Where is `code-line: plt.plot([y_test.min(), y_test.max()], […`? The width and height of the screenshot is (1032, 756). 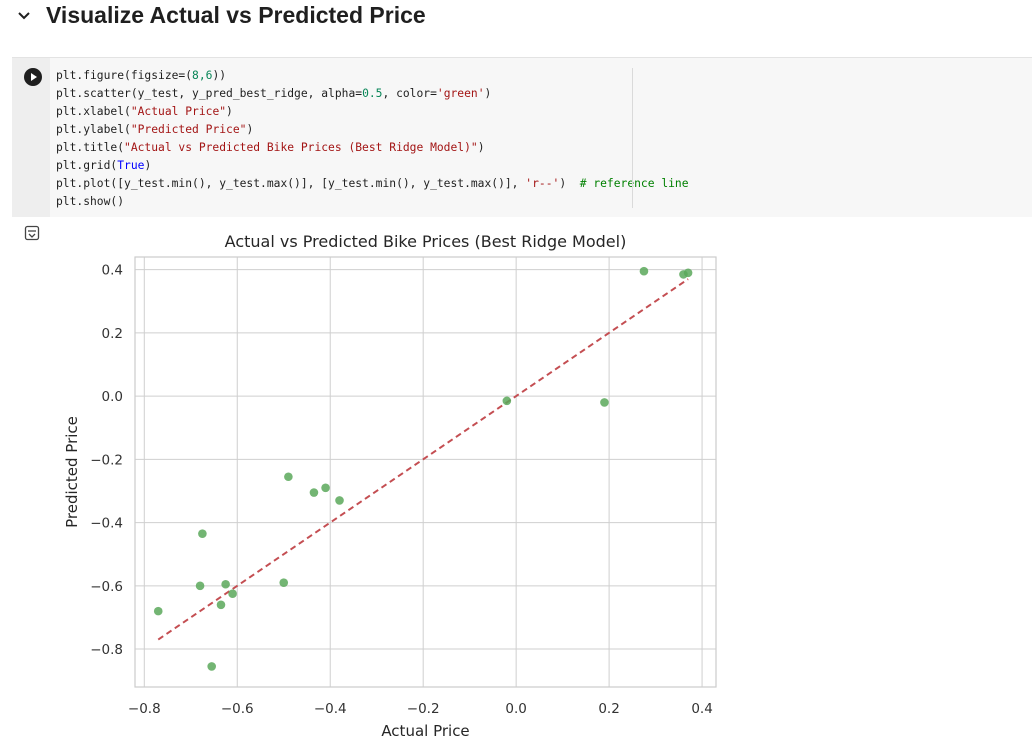
code-line: plt.plot([y_test.min(), y_test.max()], [… is located at coordinates (372, 184).